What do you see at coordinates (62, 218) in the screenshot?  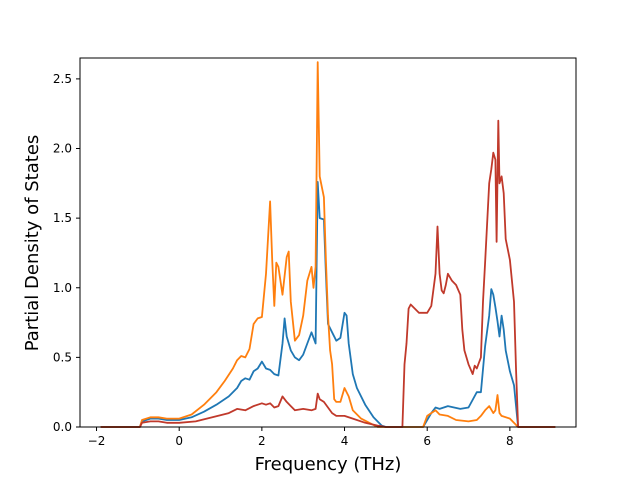 I see `y-tick-label: 1.5` at bounding box center [62, 218].